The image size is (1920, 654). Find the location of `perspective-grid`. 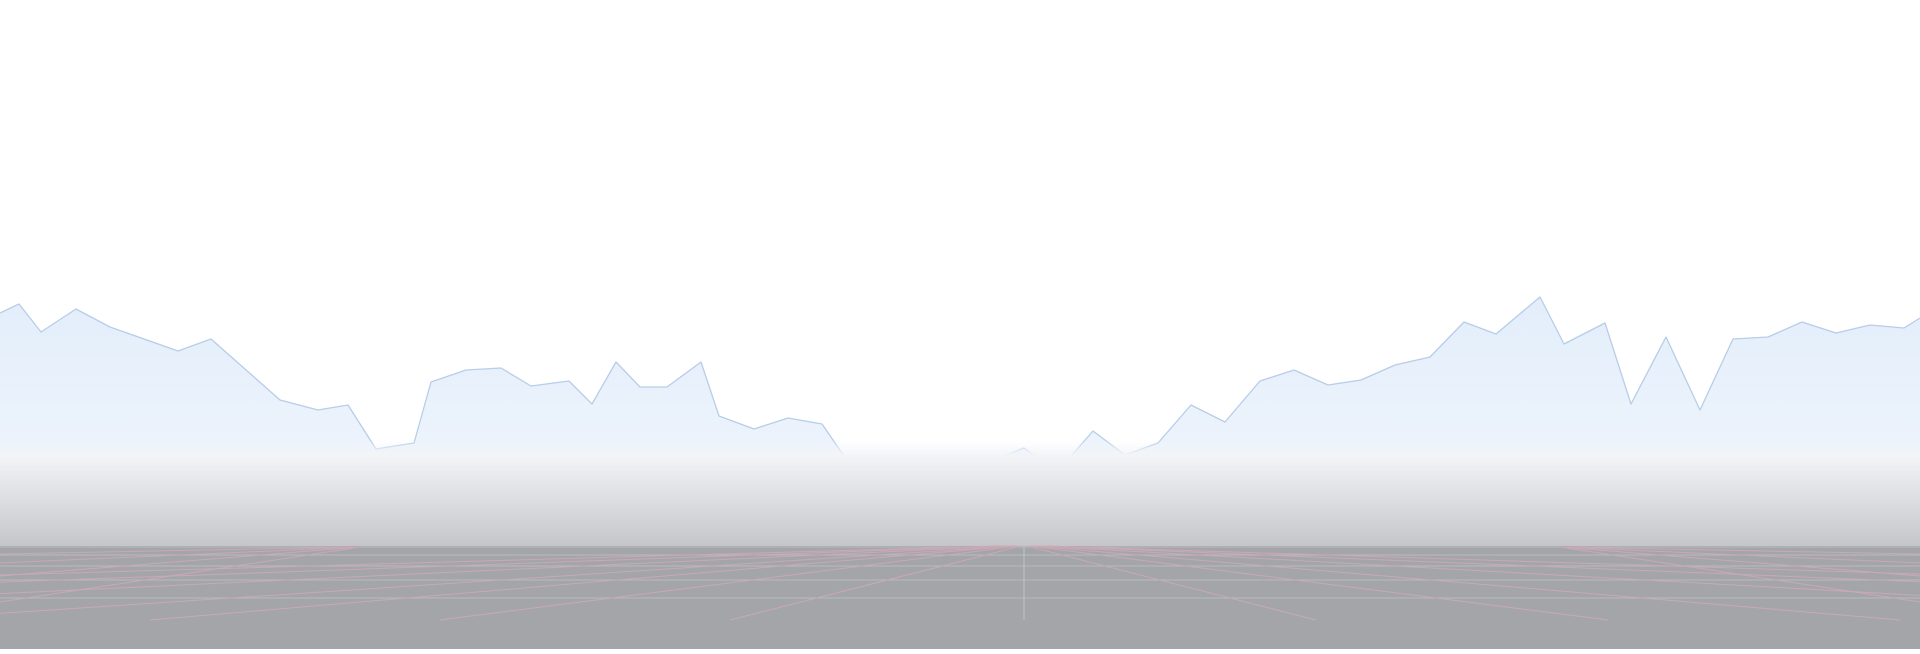

perspective-grid is located at coordinates (960, 583).